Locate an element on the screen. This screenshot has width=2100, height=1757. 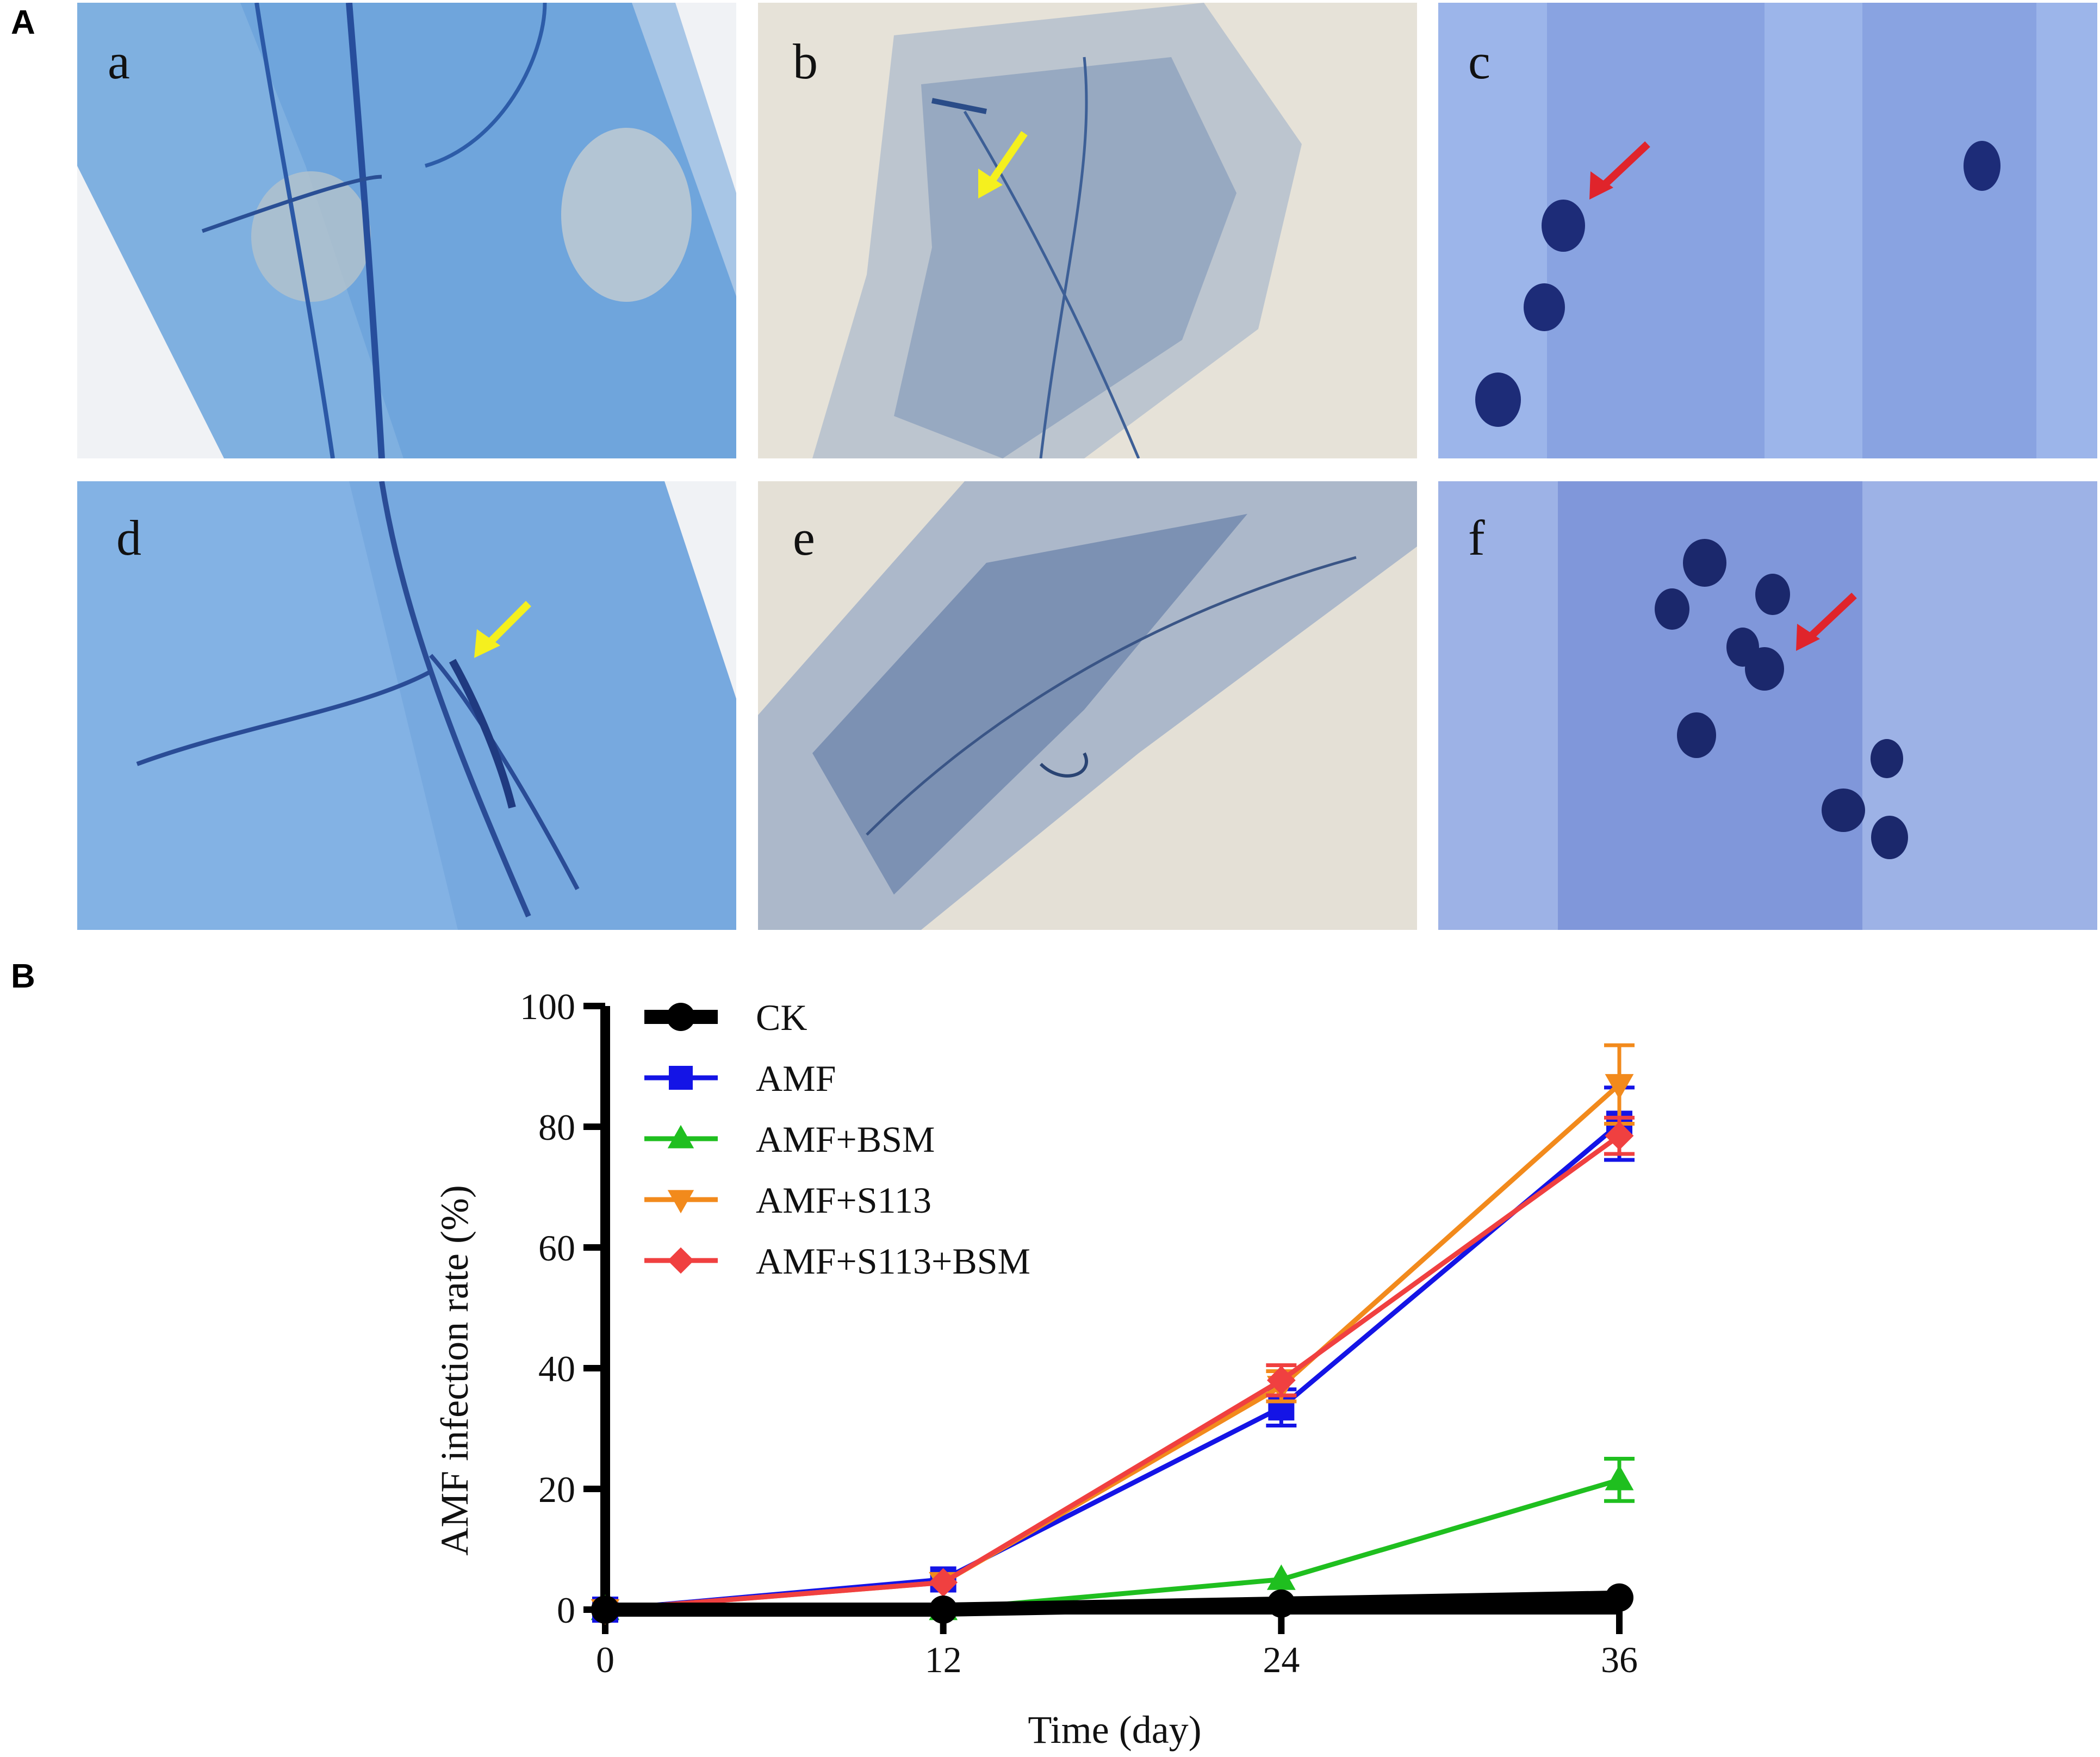
micrograph-b is located at coordinates (1087, 230).